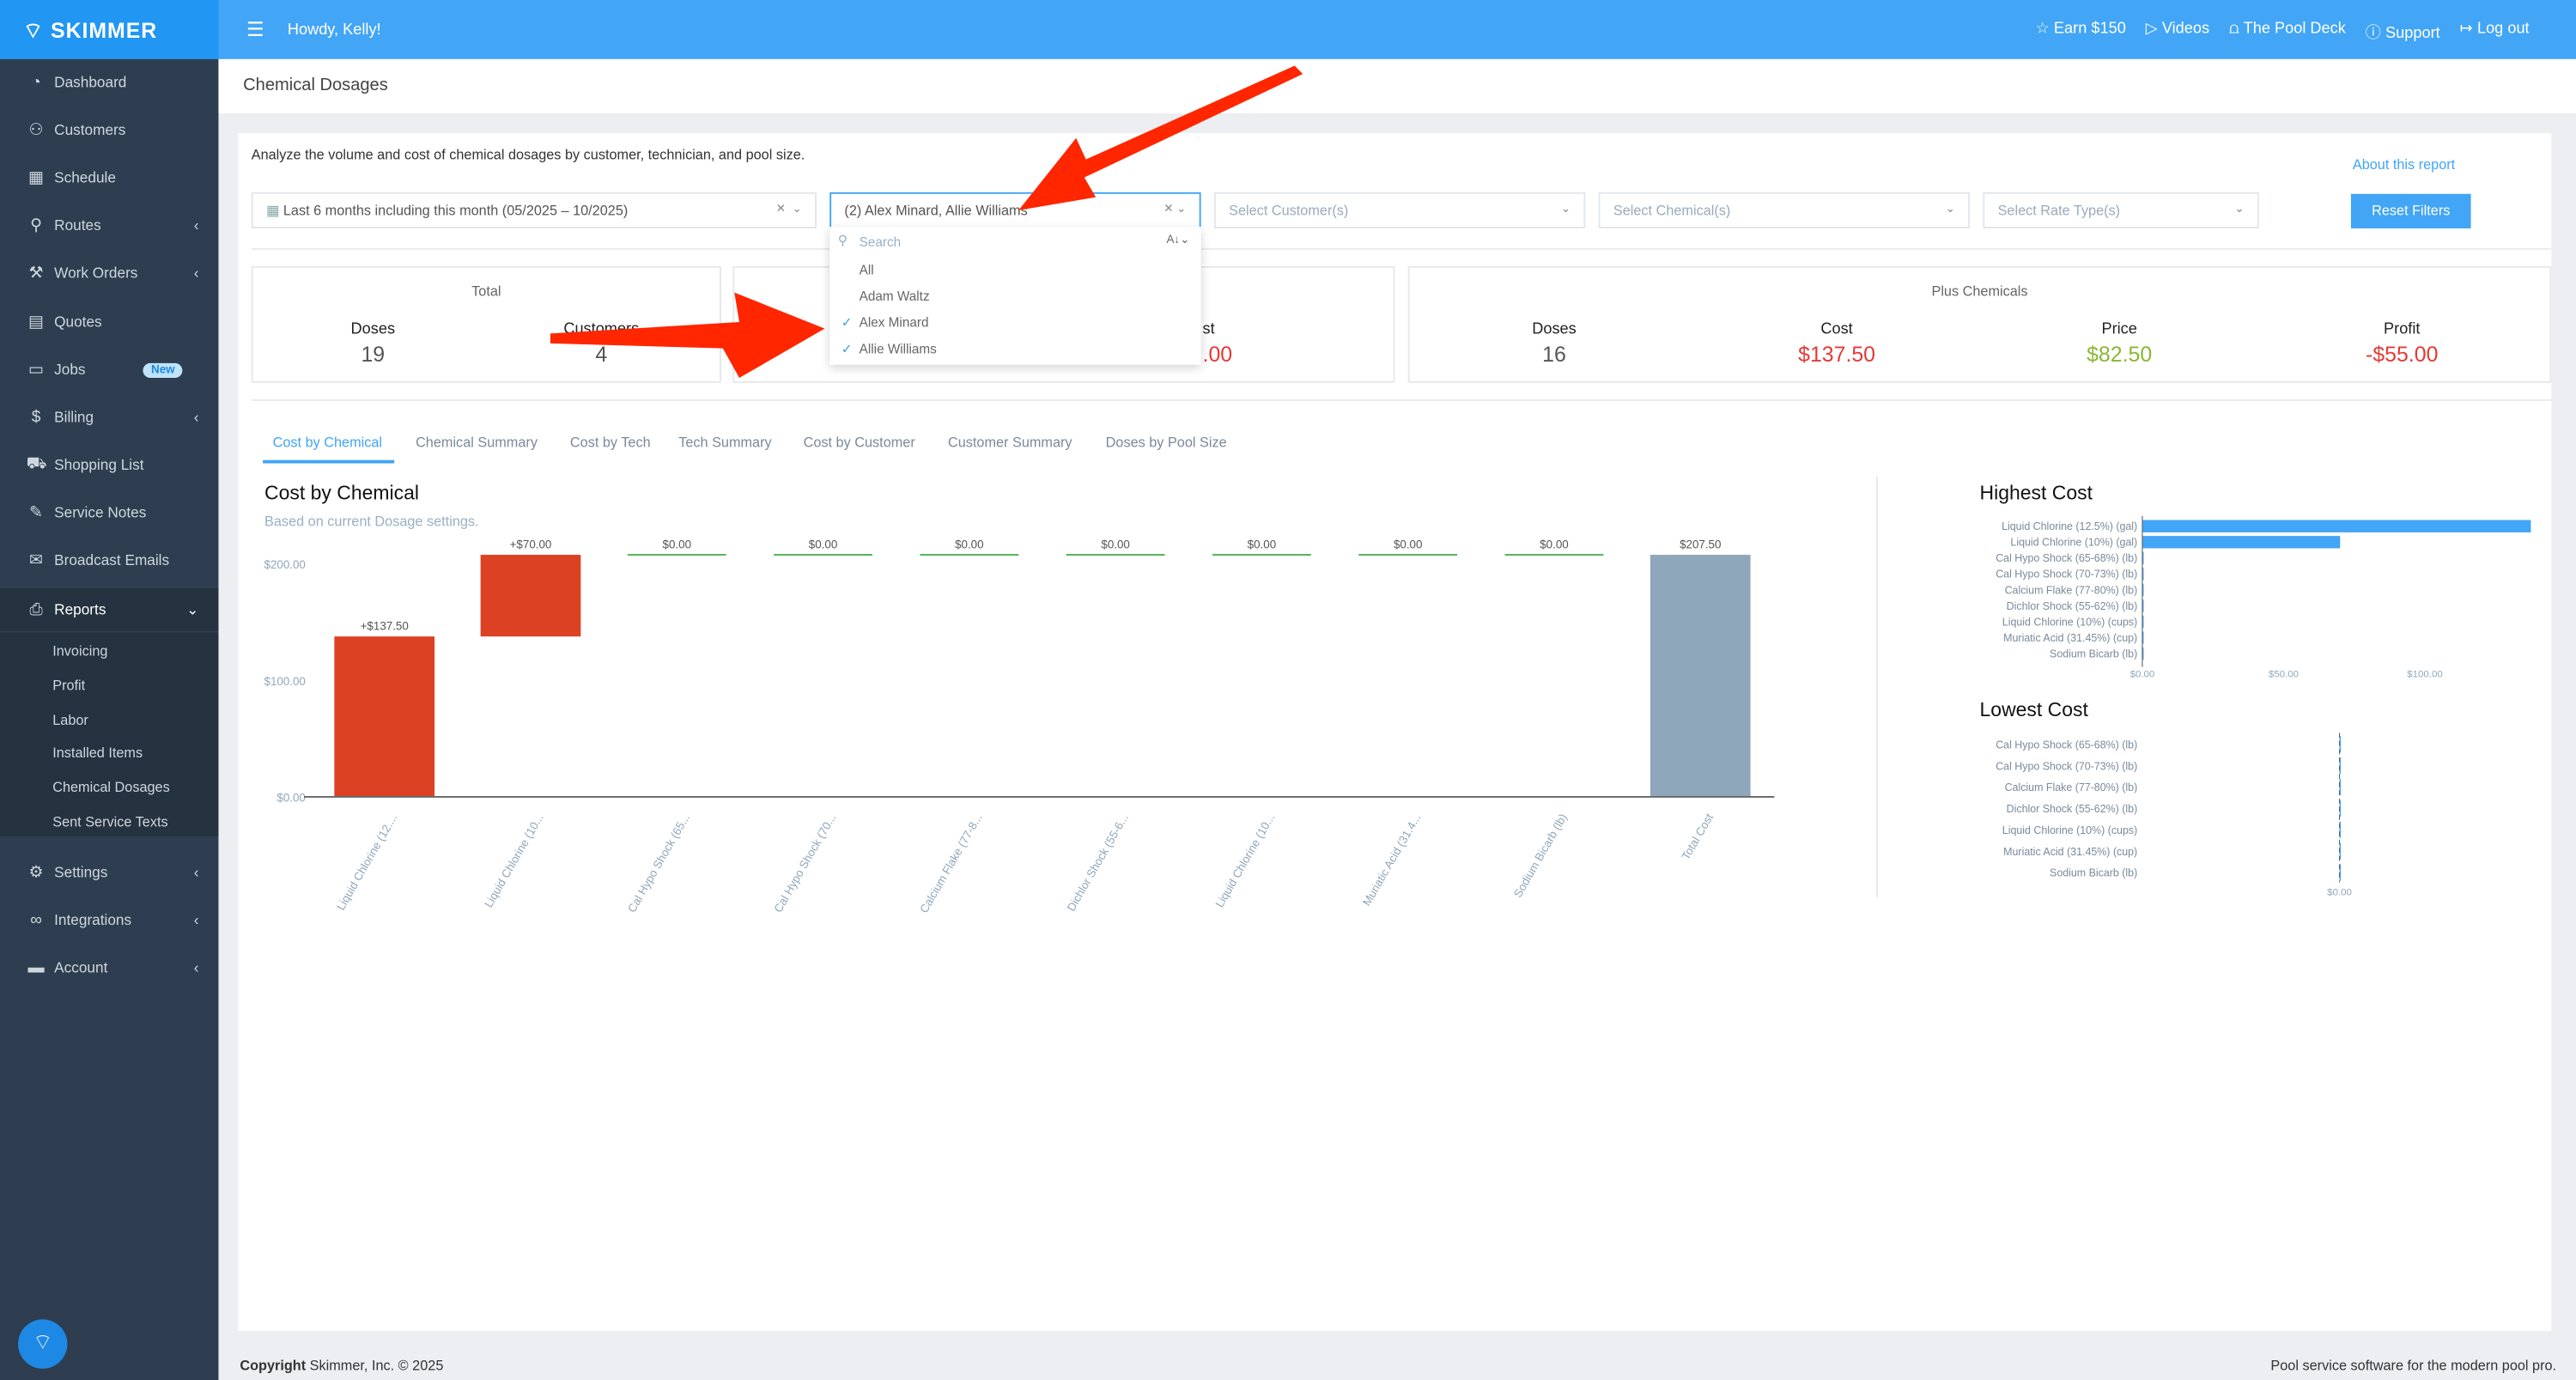 The height and width of the screenshot is (1380, 2576). Describe the element at coordinates (93, 920) in the screenshot. I see `sidebar-item-label: Integrations` at that location.